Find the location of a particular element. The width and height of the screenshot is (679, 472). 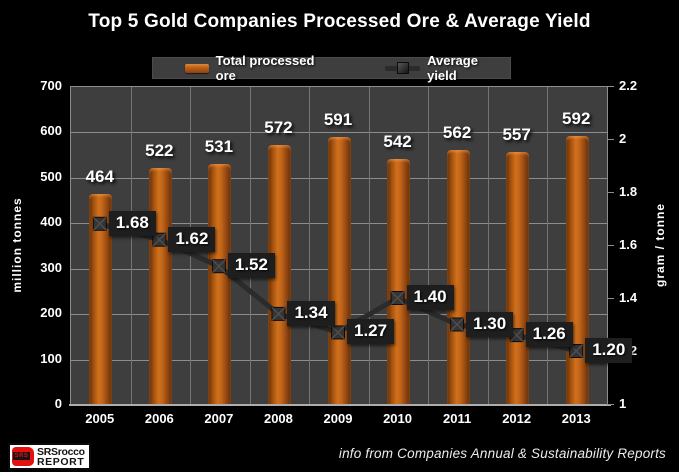

yield-value-label: 1.27 is located at coordinates (371, 332).